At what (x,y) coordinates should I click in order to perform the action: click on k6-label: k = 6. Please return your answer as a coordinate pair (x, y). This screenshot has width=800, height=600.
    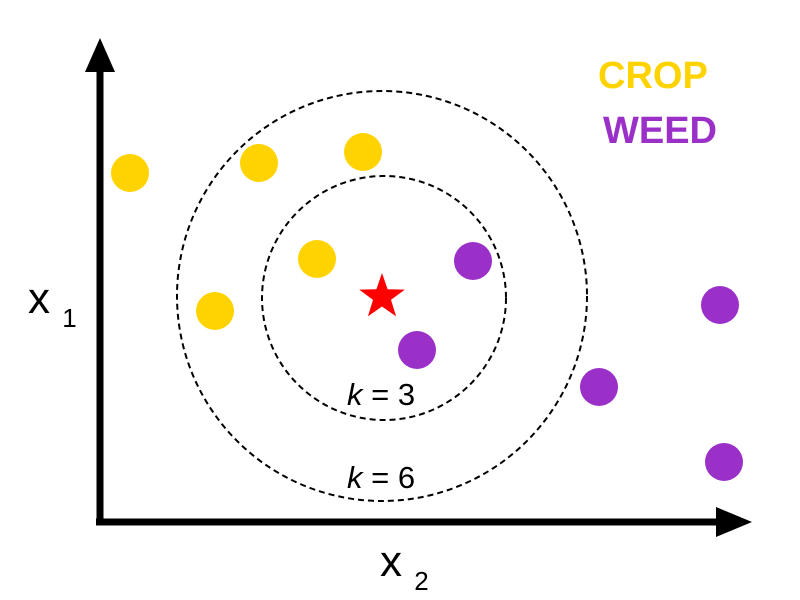
    Looking at the image, I should click on (381, 477).